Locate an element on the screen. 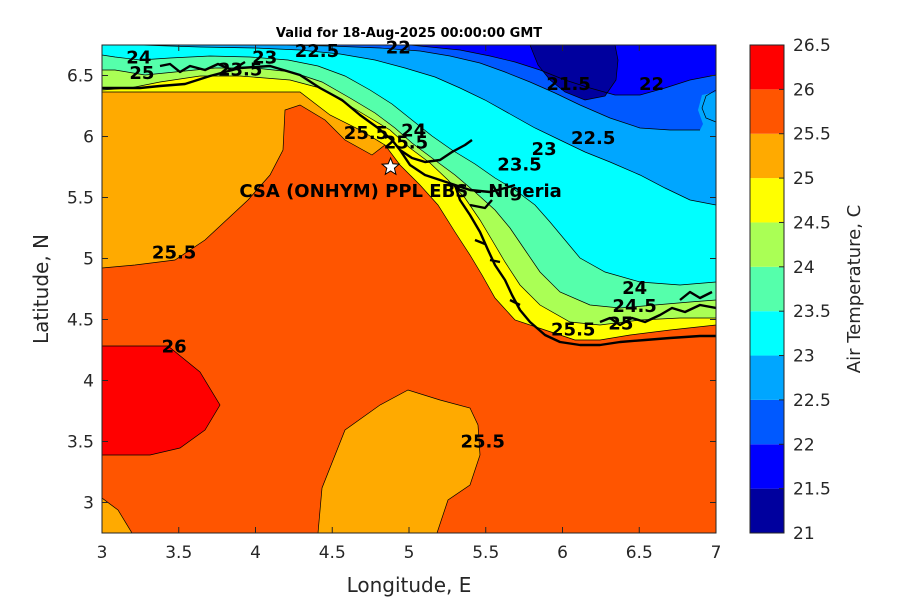 The width and height of the screenshot is (900, 600). x-tick-label: 7 is located at coordinates (716, 553).